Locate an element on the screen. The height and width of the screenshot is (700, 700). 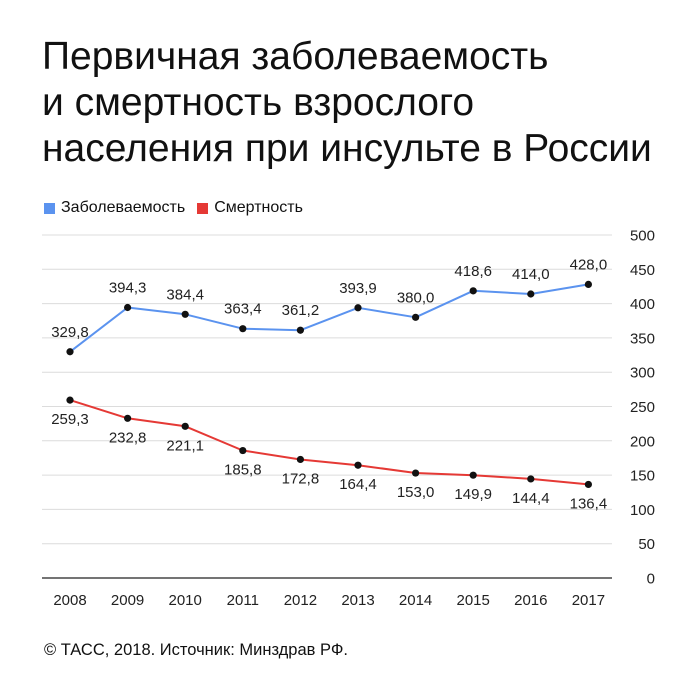
x-tick-label: 2015 is located at coordinates (473, 600).